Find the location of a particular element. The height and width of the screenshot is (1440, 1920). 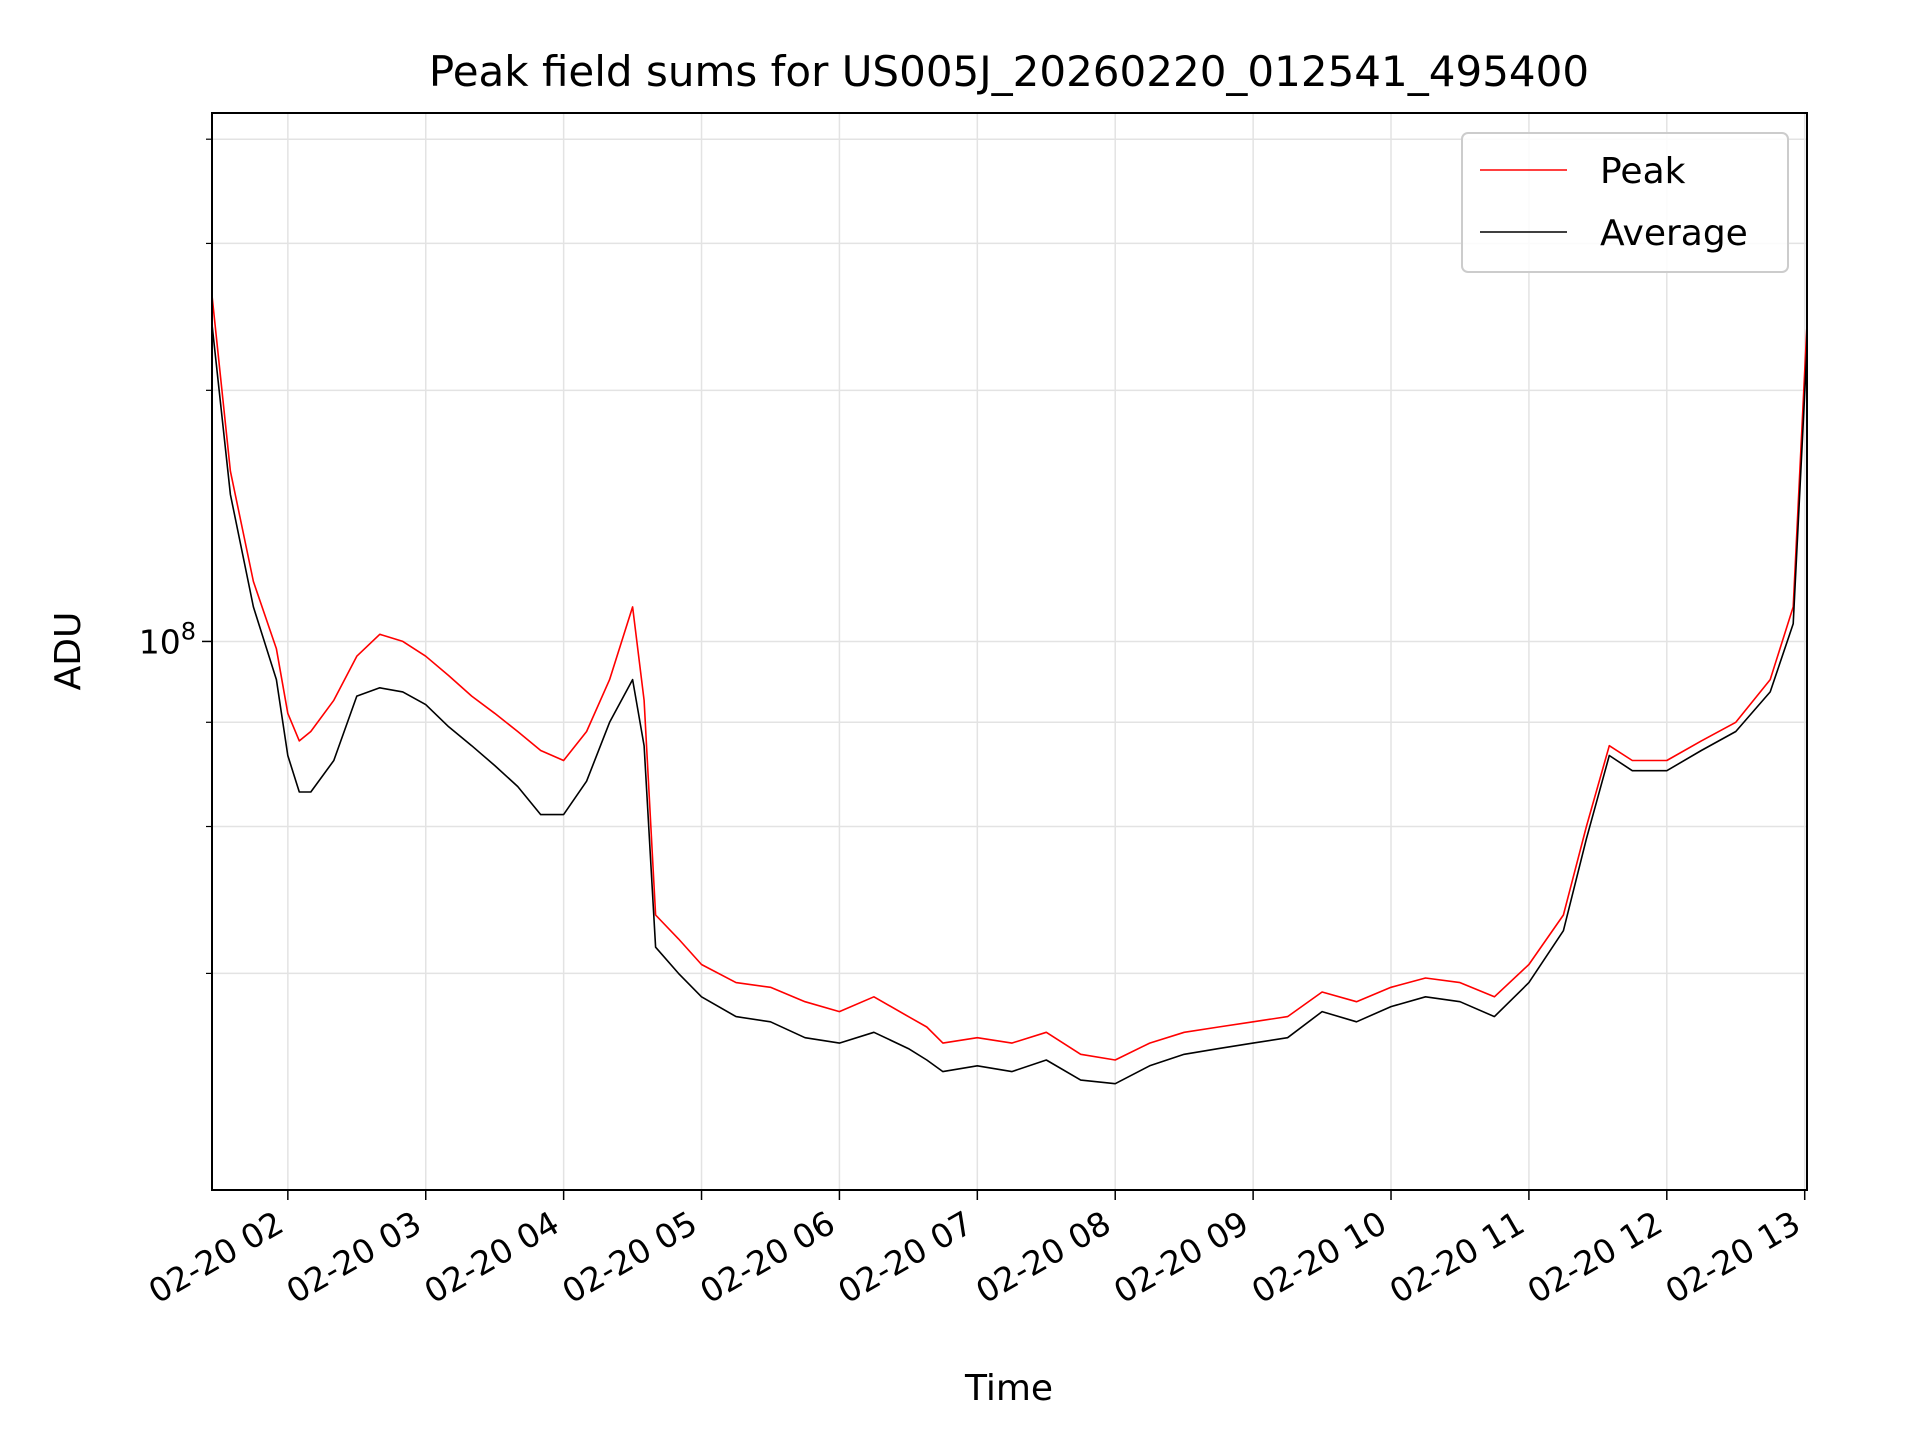

x-axis-label: Time is located at coordinates (1008, 1388).